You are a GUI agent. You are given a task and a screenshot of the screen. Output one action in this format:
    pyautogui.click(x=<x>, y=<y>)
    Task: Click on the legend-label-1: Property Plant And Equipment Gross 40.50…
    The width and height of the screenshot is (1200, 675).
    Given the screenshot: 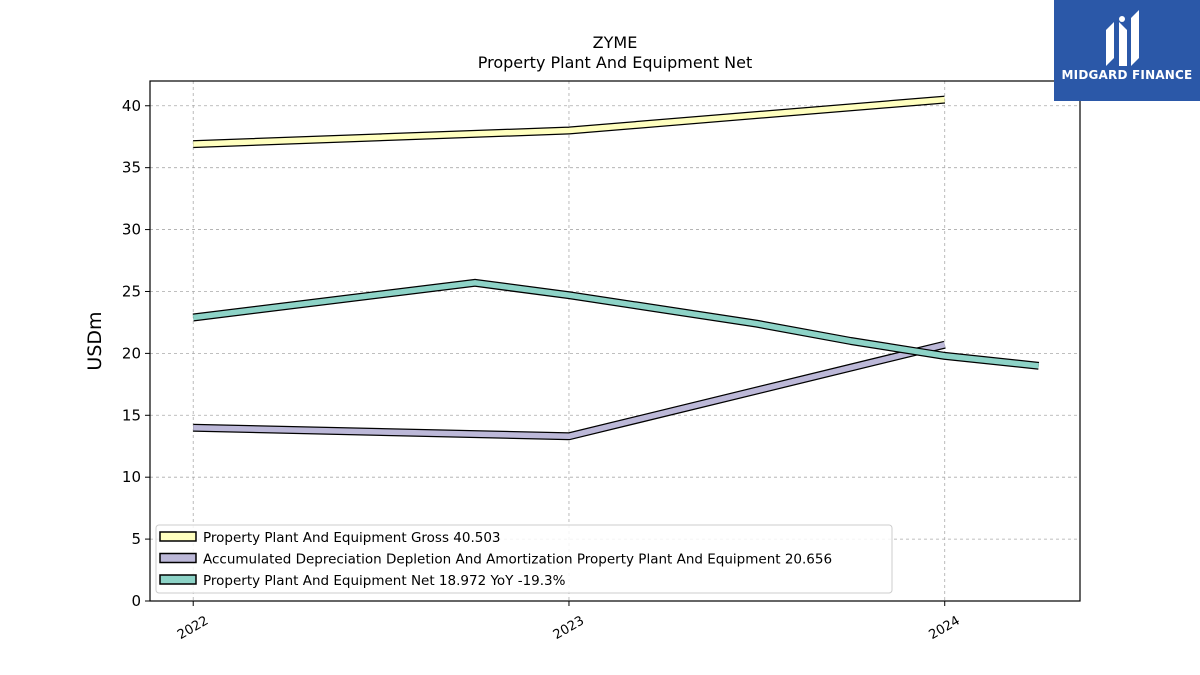 What is the action you would take?
    pyautogui.click(x=352, y=538)
    